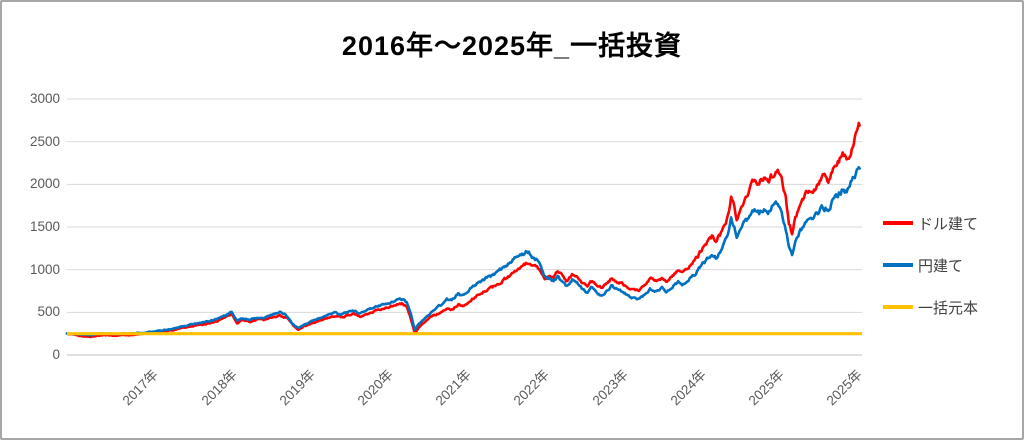  What do you see at coordinates (48, 312) in the screenshot?
I see `y-tick-label-500: 500` at bounding box center [48, 312].